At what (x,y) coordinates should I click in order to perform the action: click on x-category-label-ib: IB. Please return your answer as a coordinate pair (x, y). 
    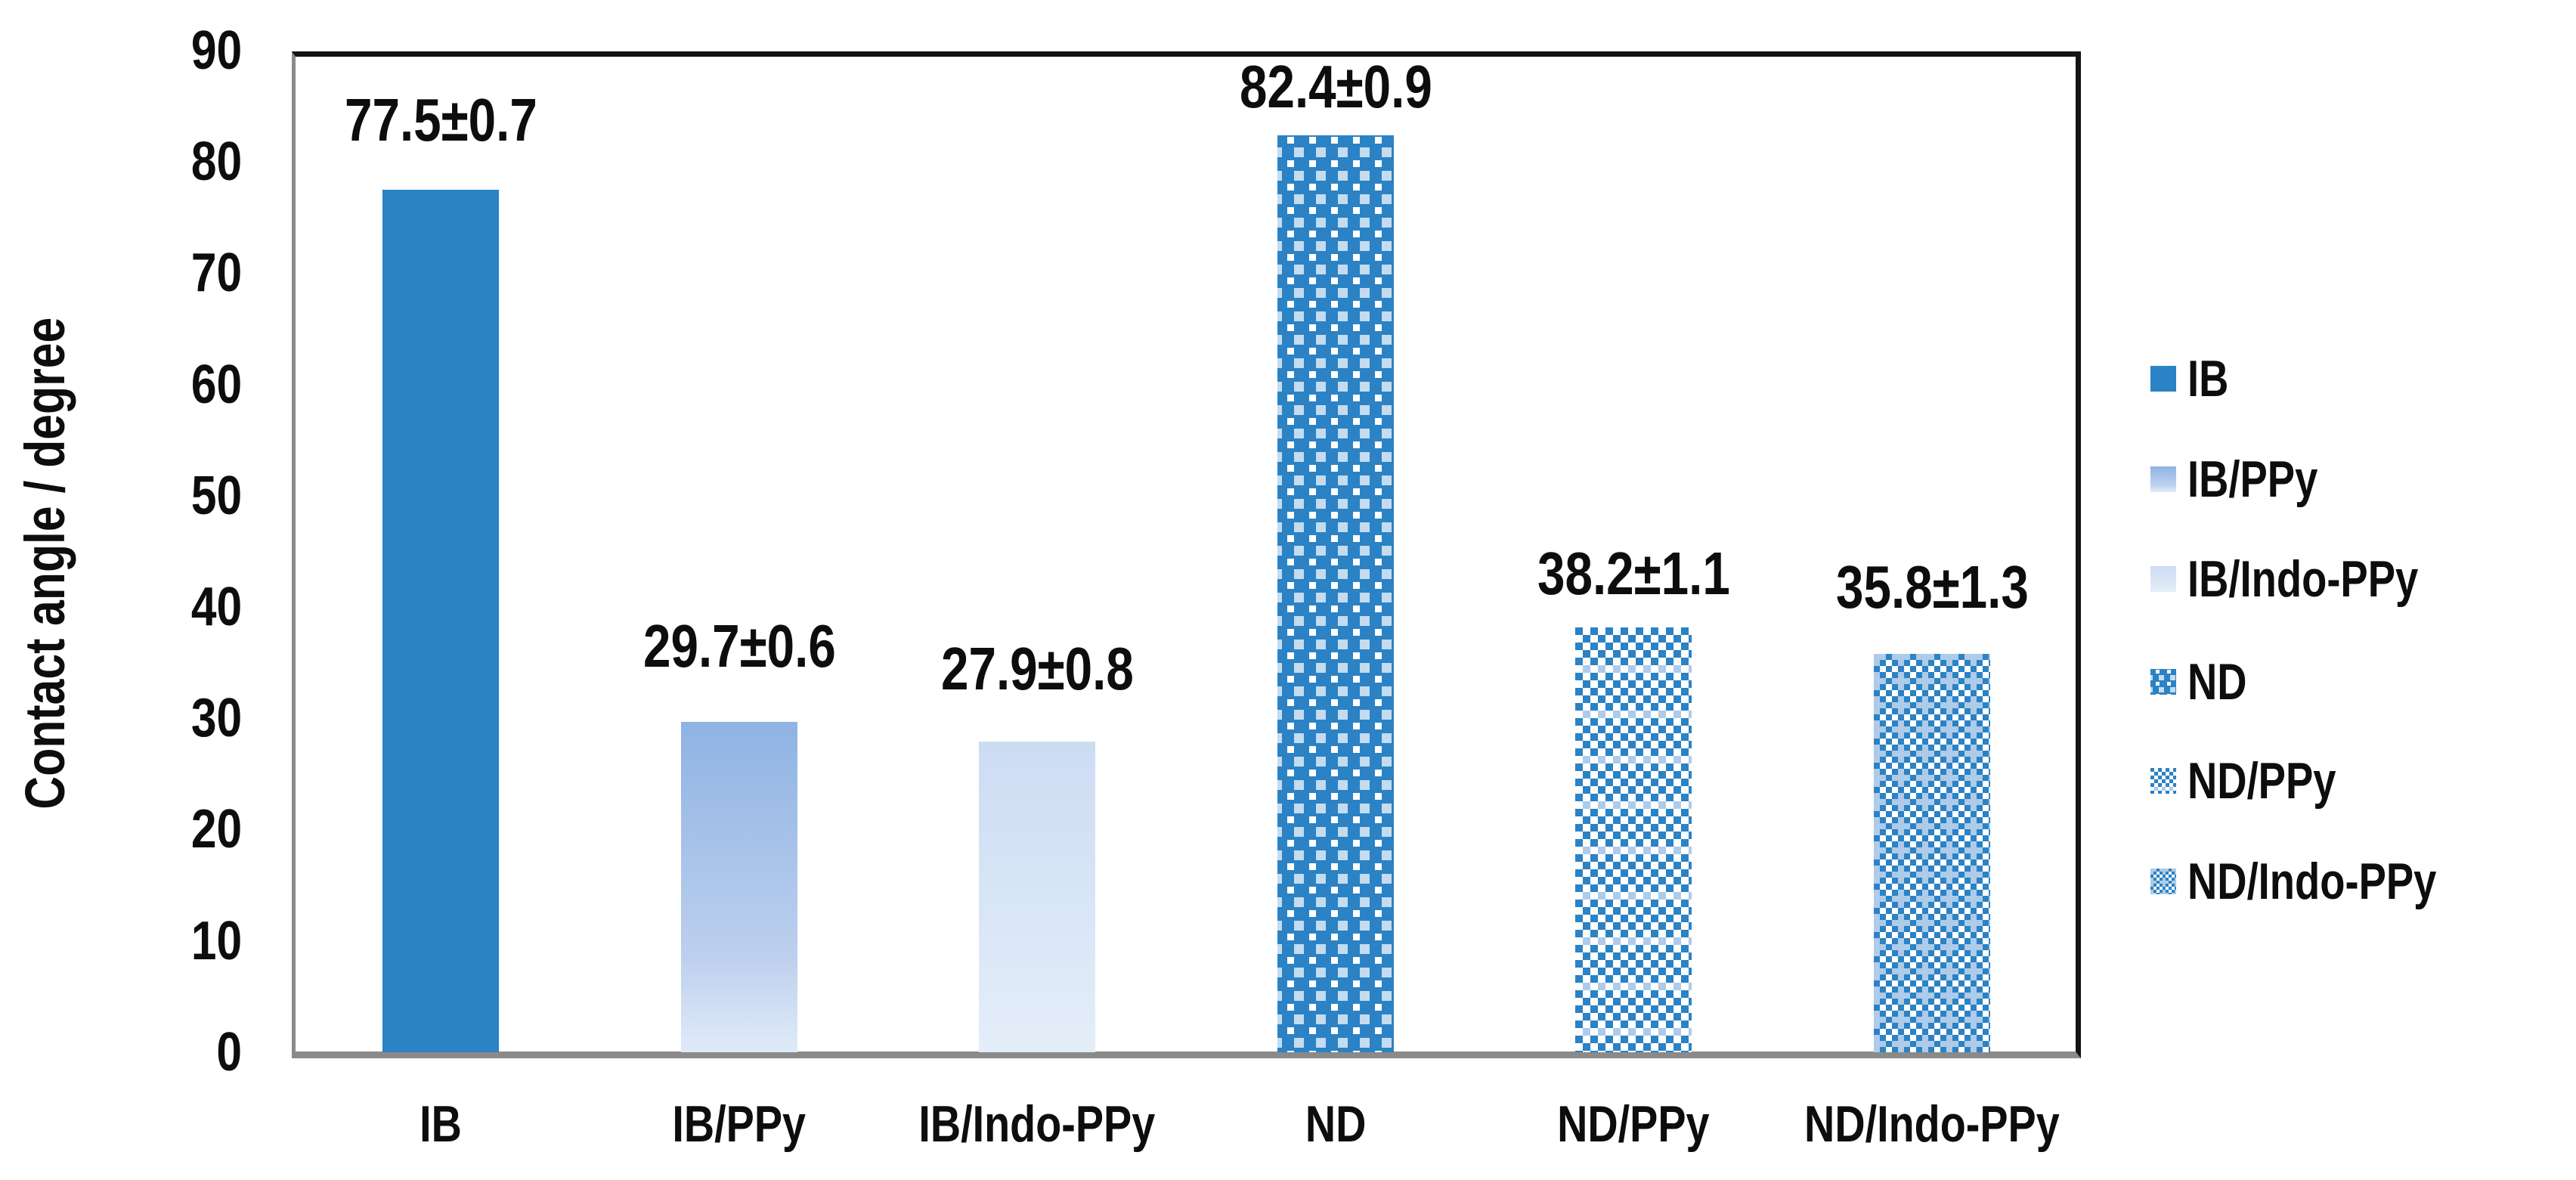
    Looking at the image, I should click on (441, 1124).